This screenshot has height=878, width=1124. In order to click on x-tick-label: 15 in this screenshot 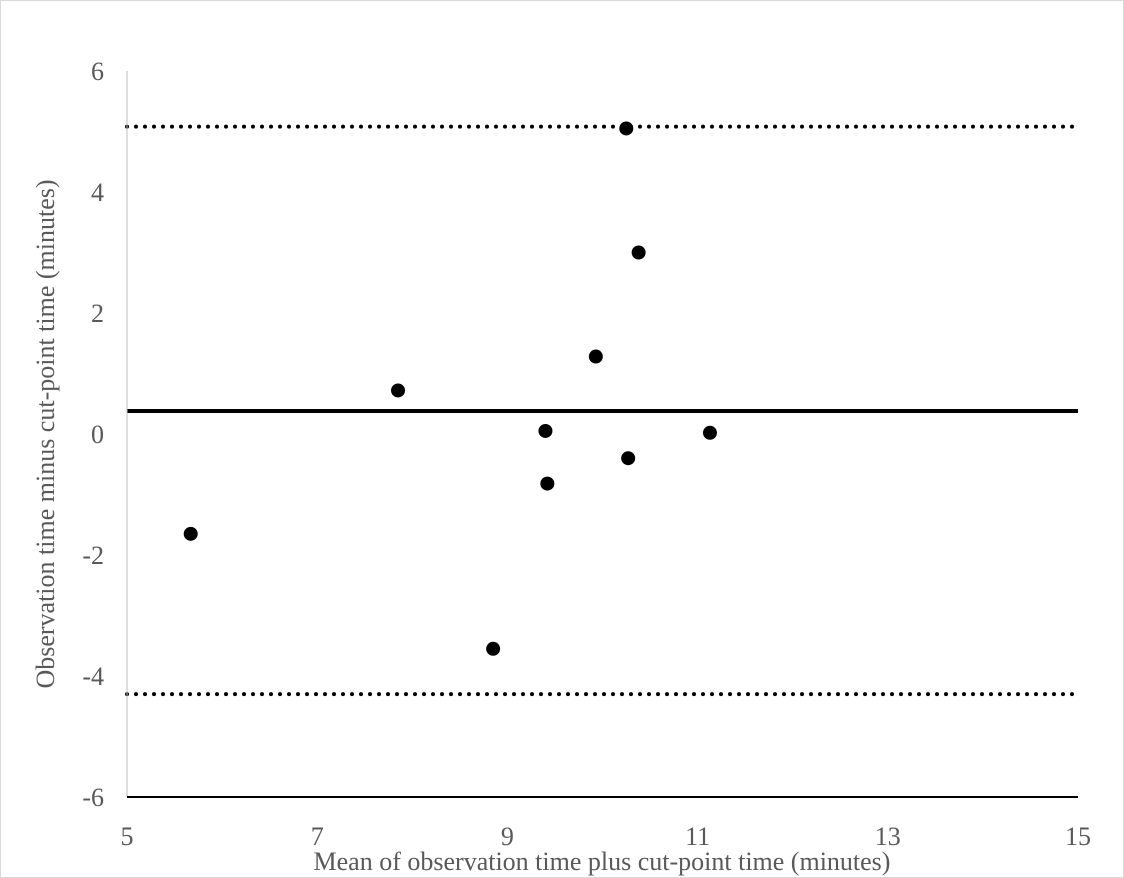, I will do `click(1078, 836)`.